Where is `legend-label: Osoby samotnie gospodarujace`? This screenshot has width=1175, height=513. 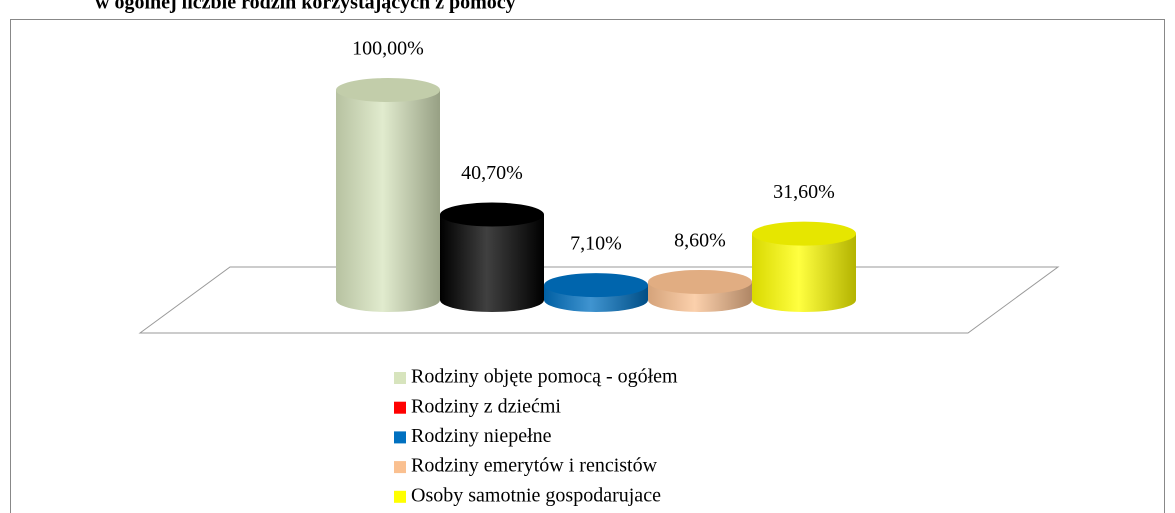 legend-label: Osoby samotnie gospodarujace is located at coordinates (536, 495).